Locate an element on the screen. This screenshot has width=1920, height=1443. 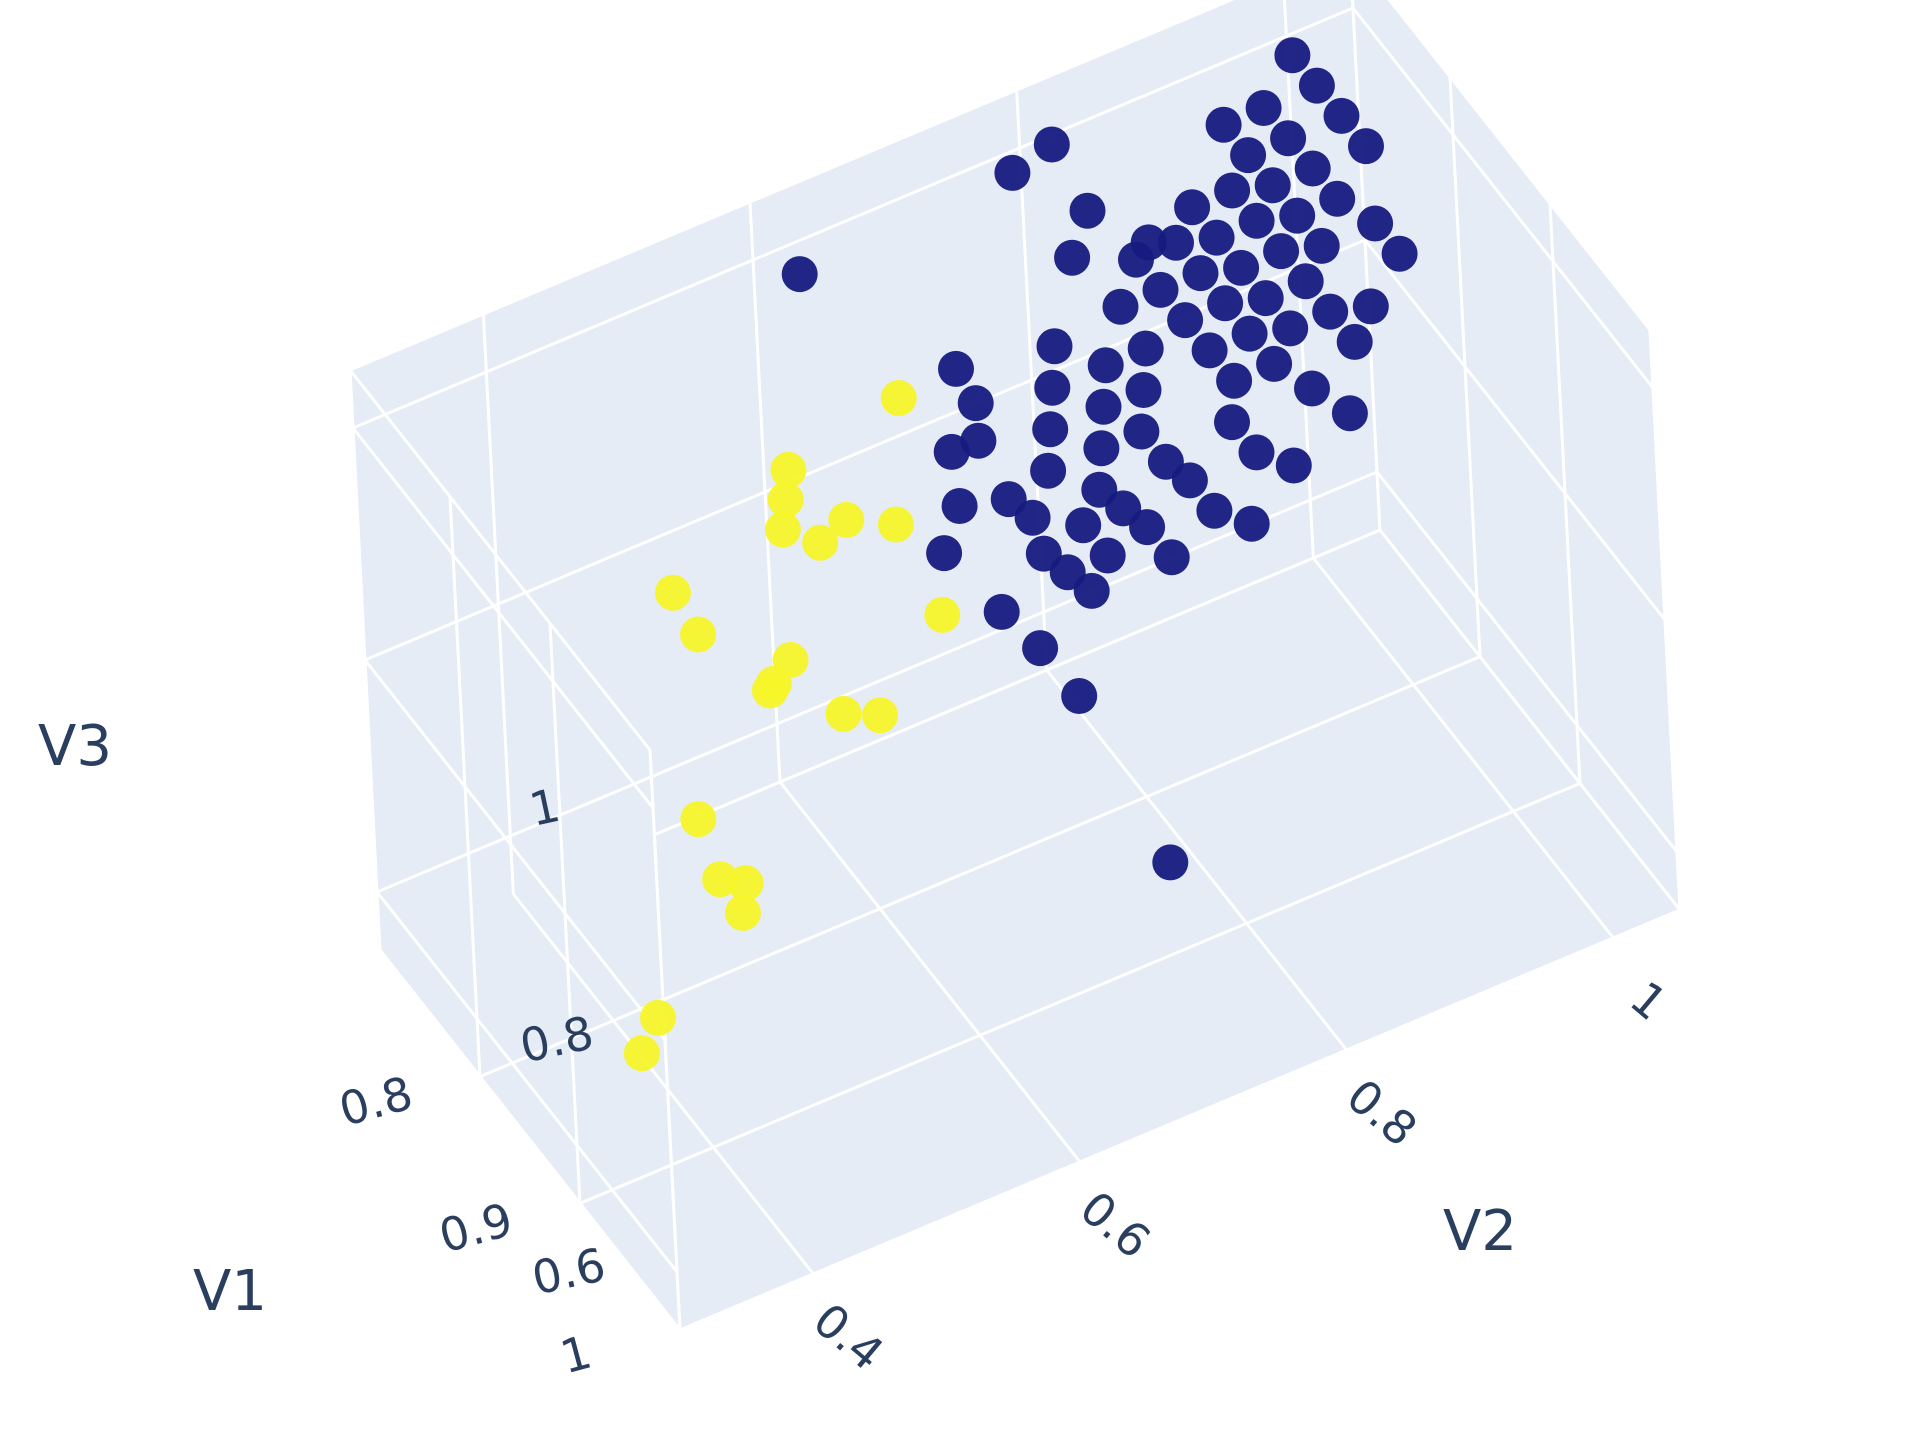
x-axis-title: V1 is located at coordinates (230, 1291).